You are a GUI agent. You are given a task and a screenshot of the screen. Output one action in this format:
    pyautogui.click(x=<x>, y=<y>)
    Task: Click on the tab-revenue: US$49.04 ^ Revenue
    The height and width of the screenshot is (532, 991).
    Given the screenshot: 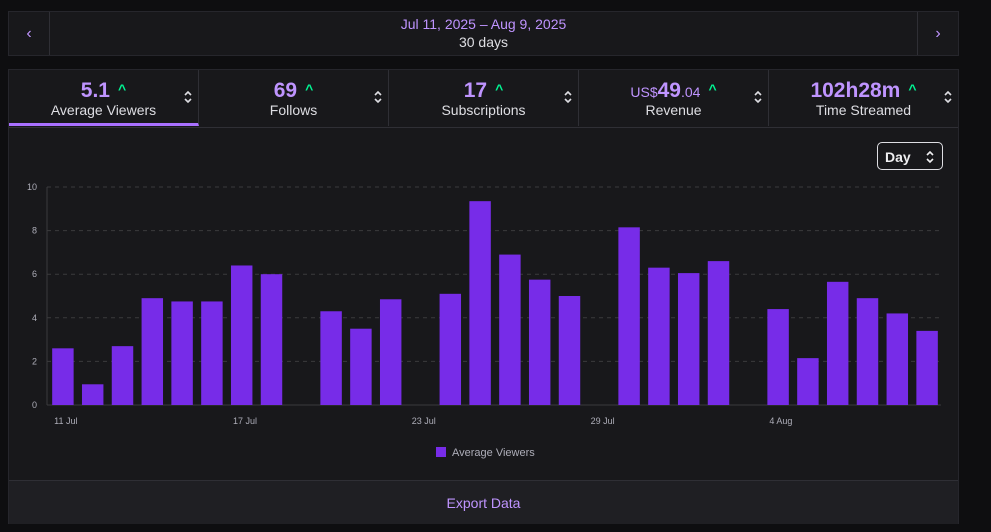 What is the action you would take?
    pyautogui.click(x=674, y=98)
    